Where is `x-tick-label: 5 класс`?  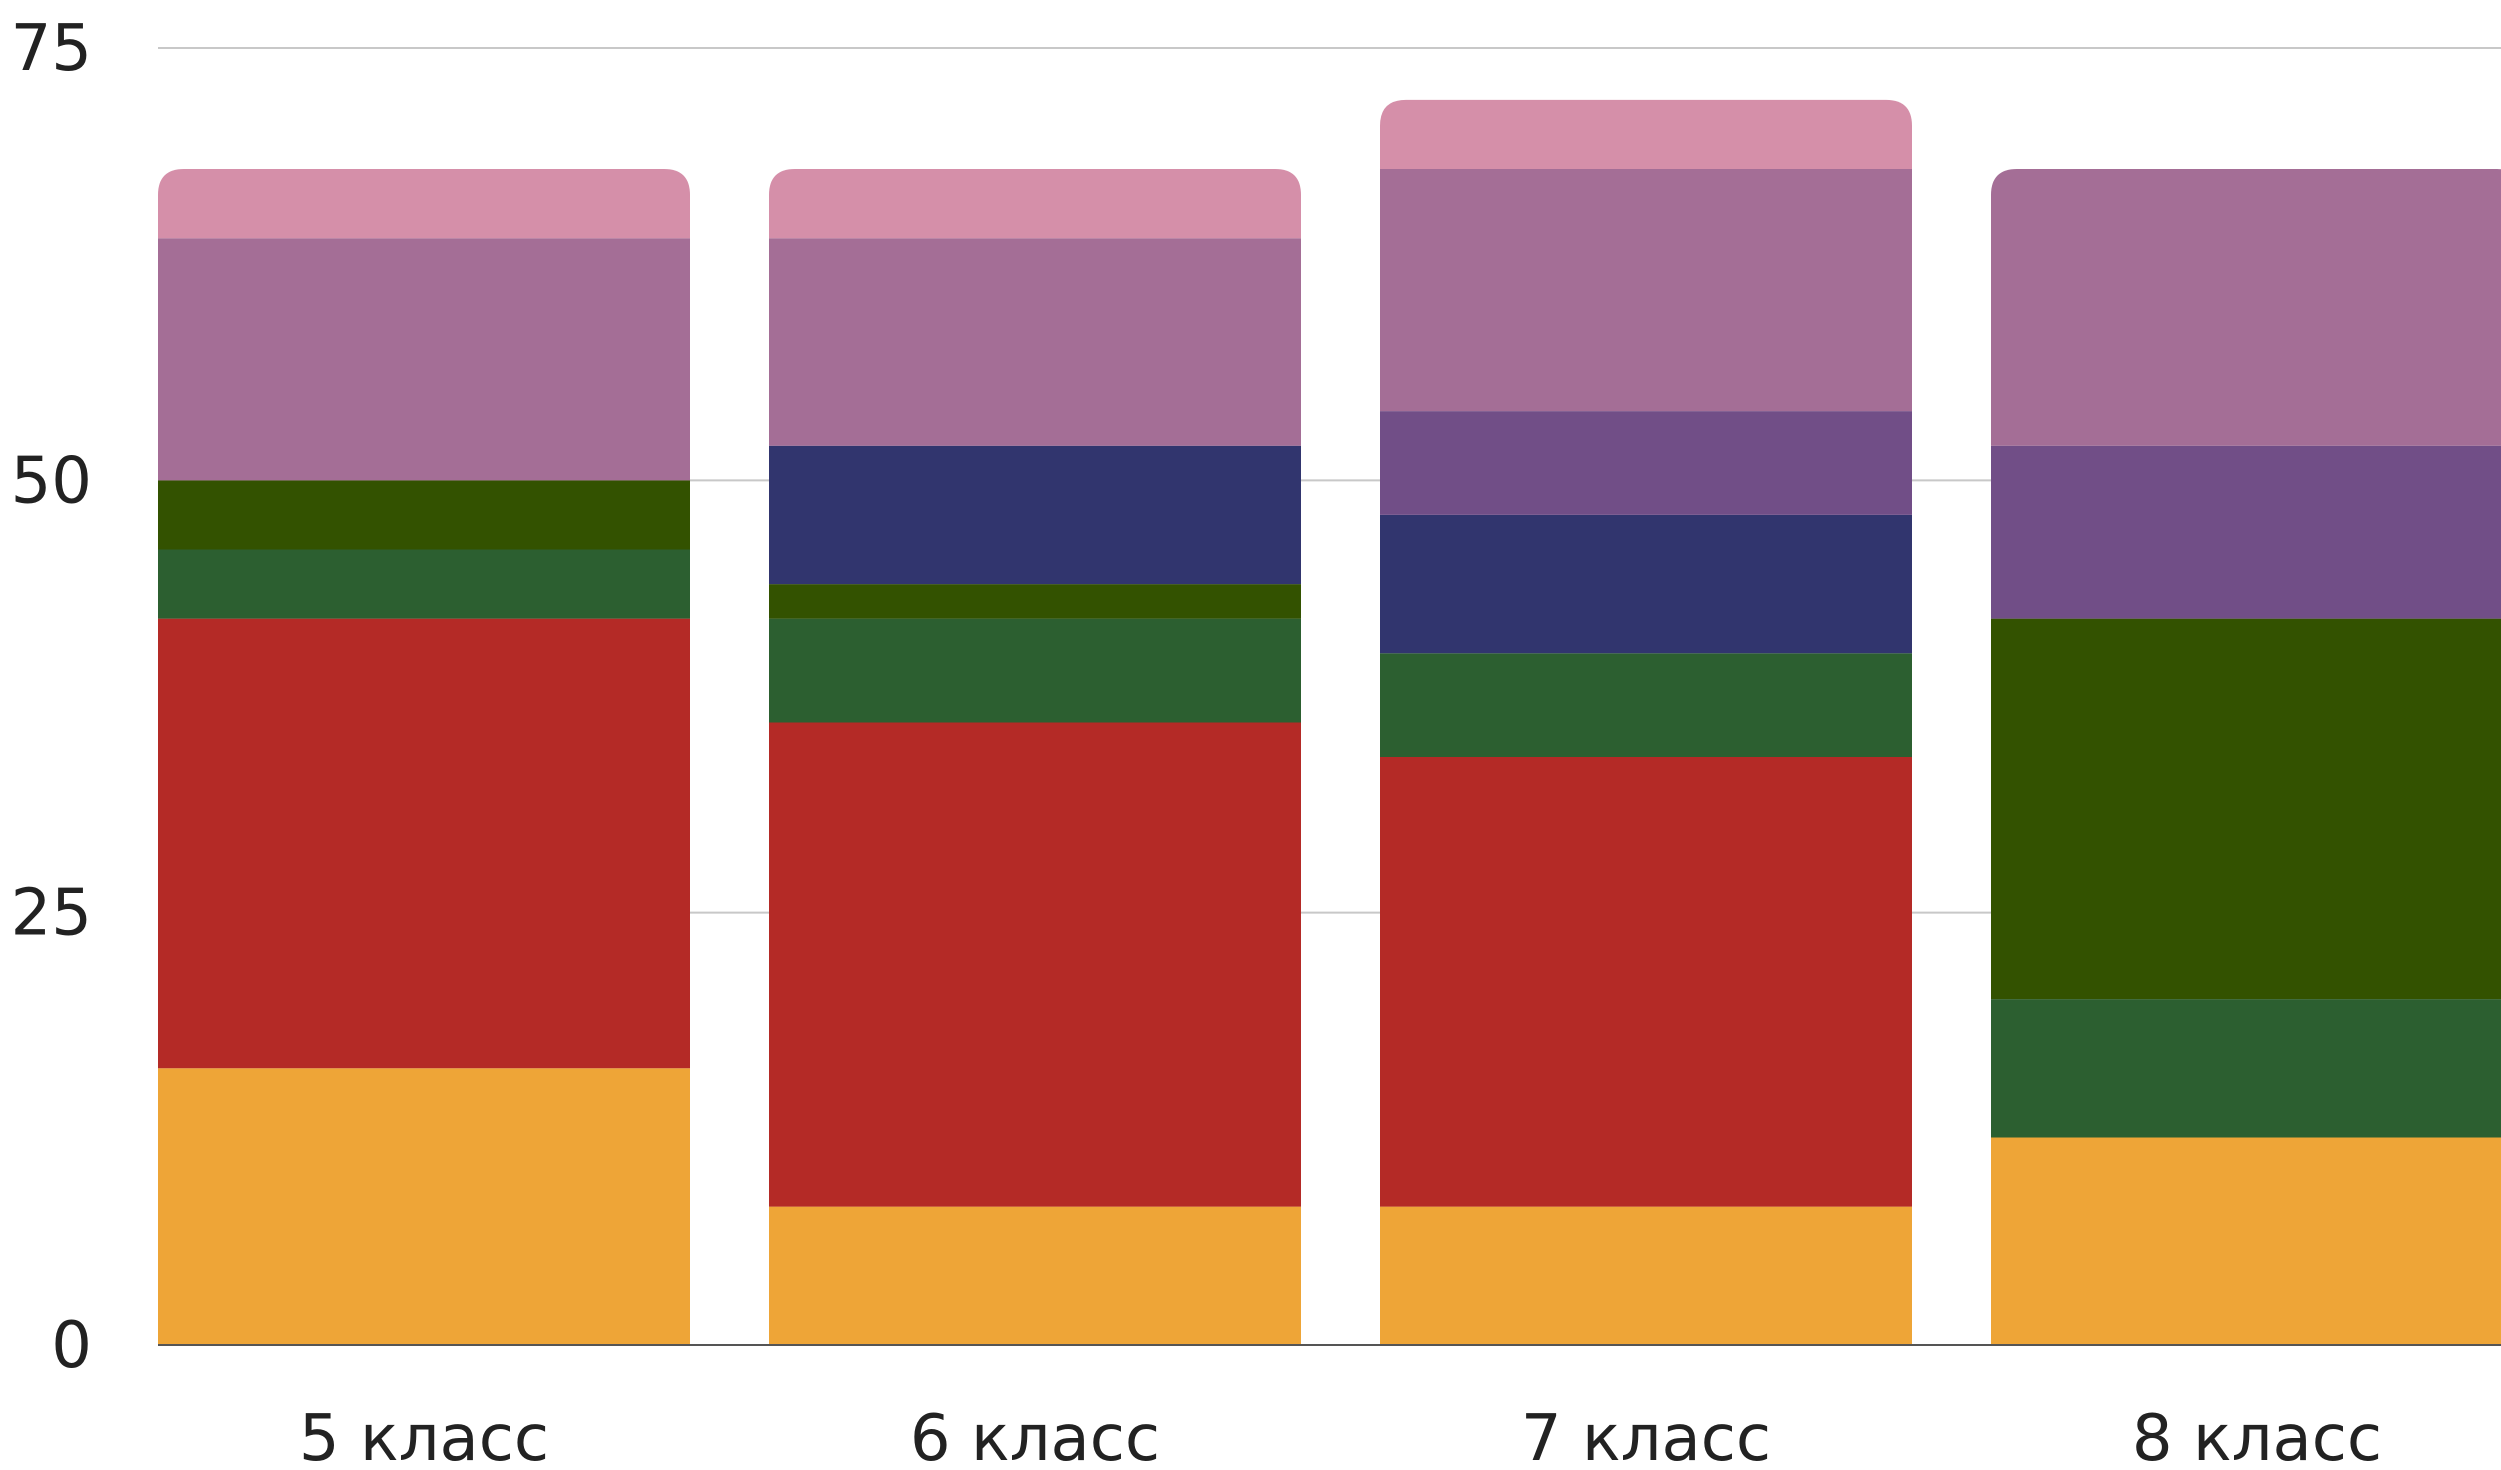
x-tick-label: 5 класс is located at coordinates (424, 1436).